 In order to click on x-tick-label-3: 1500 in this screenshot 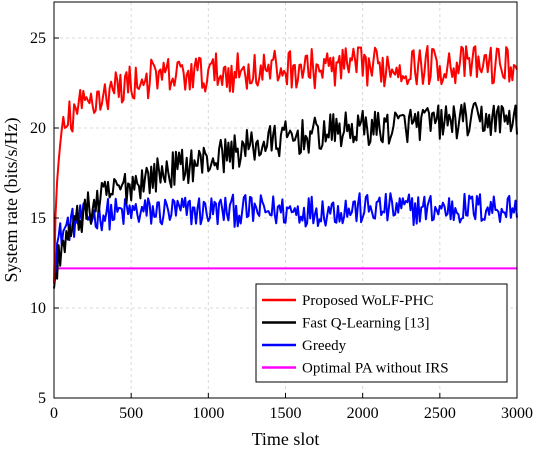, I will do `click(286, 413)`.